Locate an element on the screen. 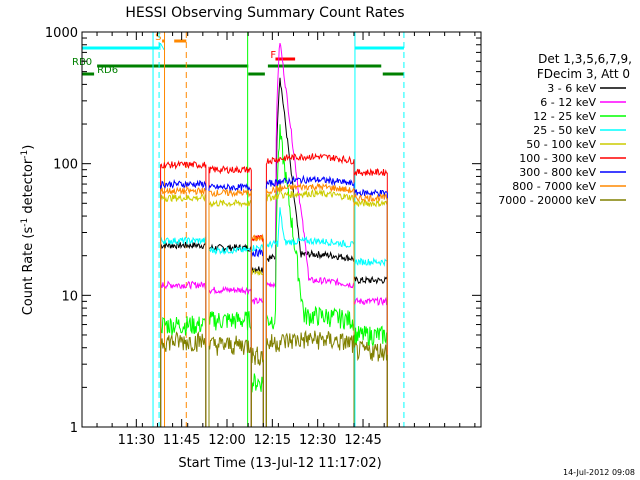 The height and width of the screenshot is (480, 640). legend-label: 50 - 100 keV is located at coordinates (561, 144).